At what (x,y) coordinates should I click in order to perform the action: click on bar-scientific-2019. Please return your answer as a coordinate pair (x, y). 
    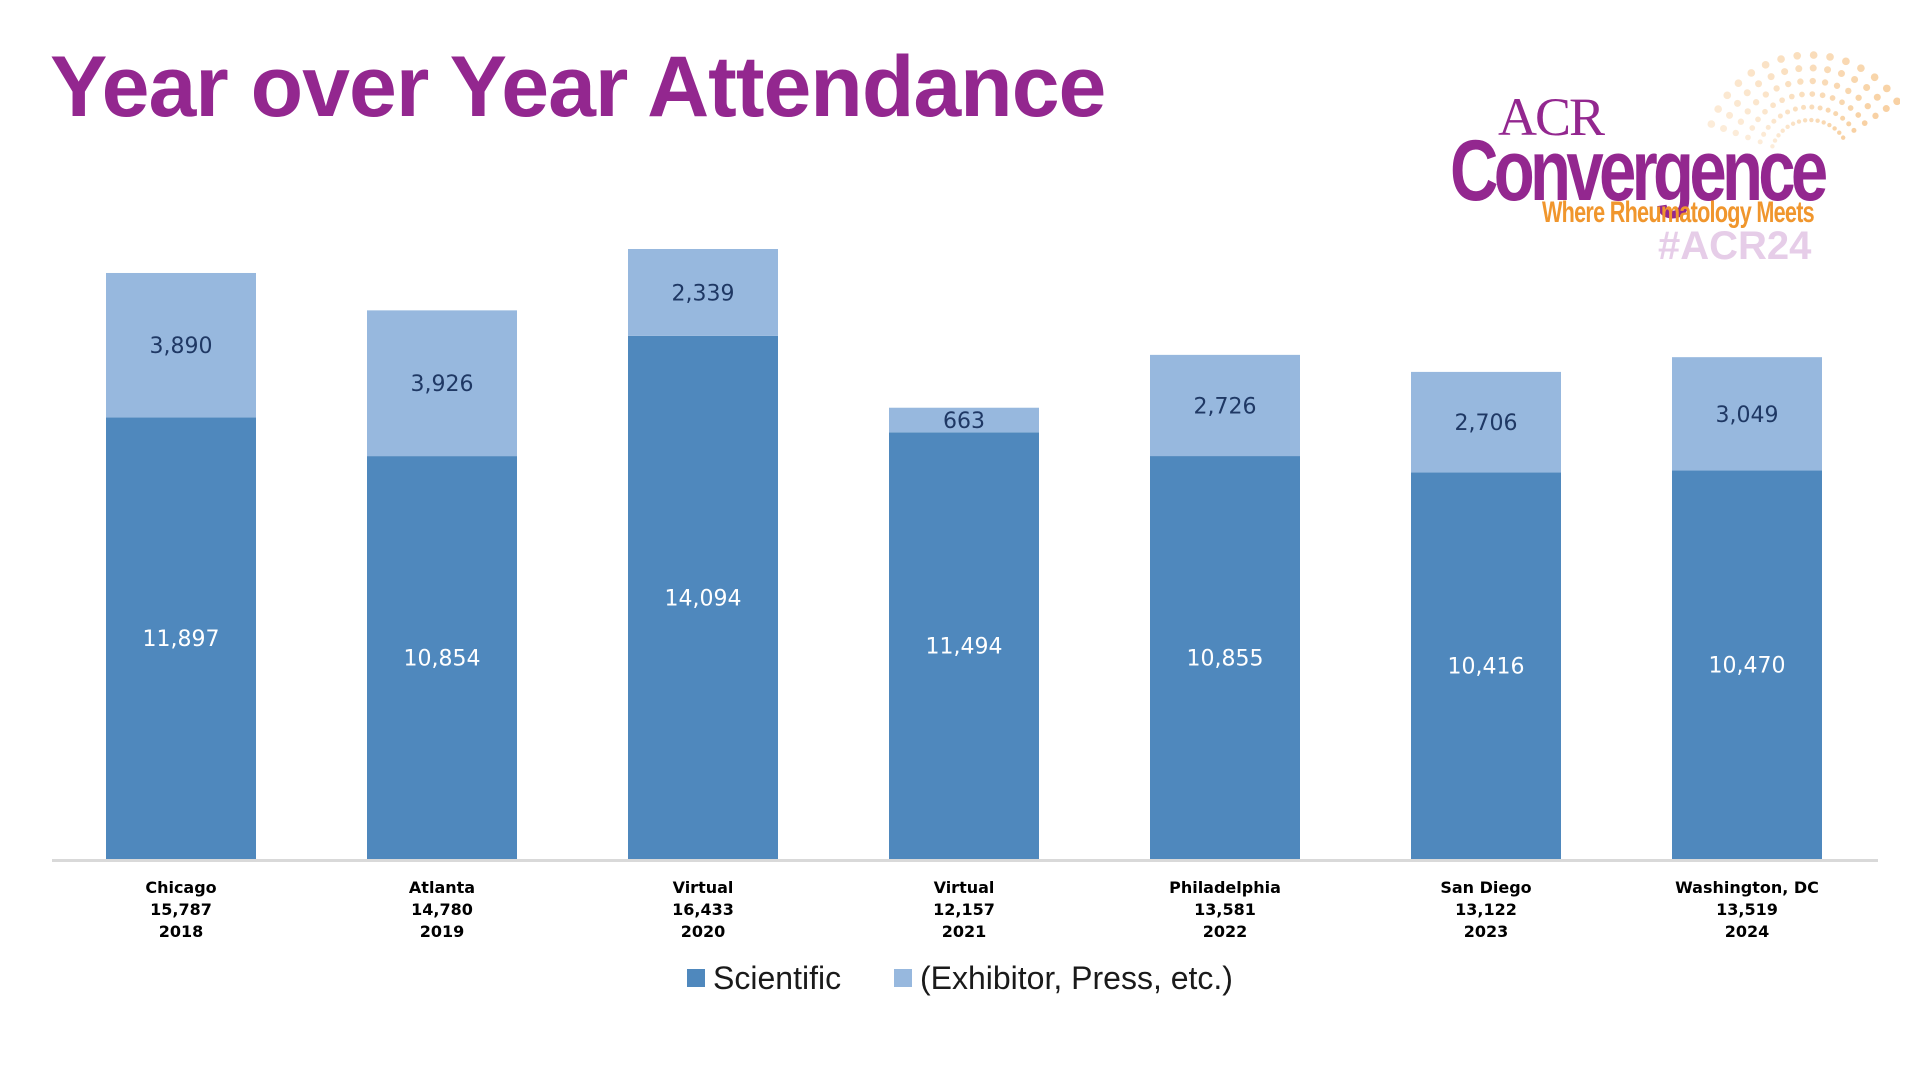
    Looking at the image, I should click on (442, 657).